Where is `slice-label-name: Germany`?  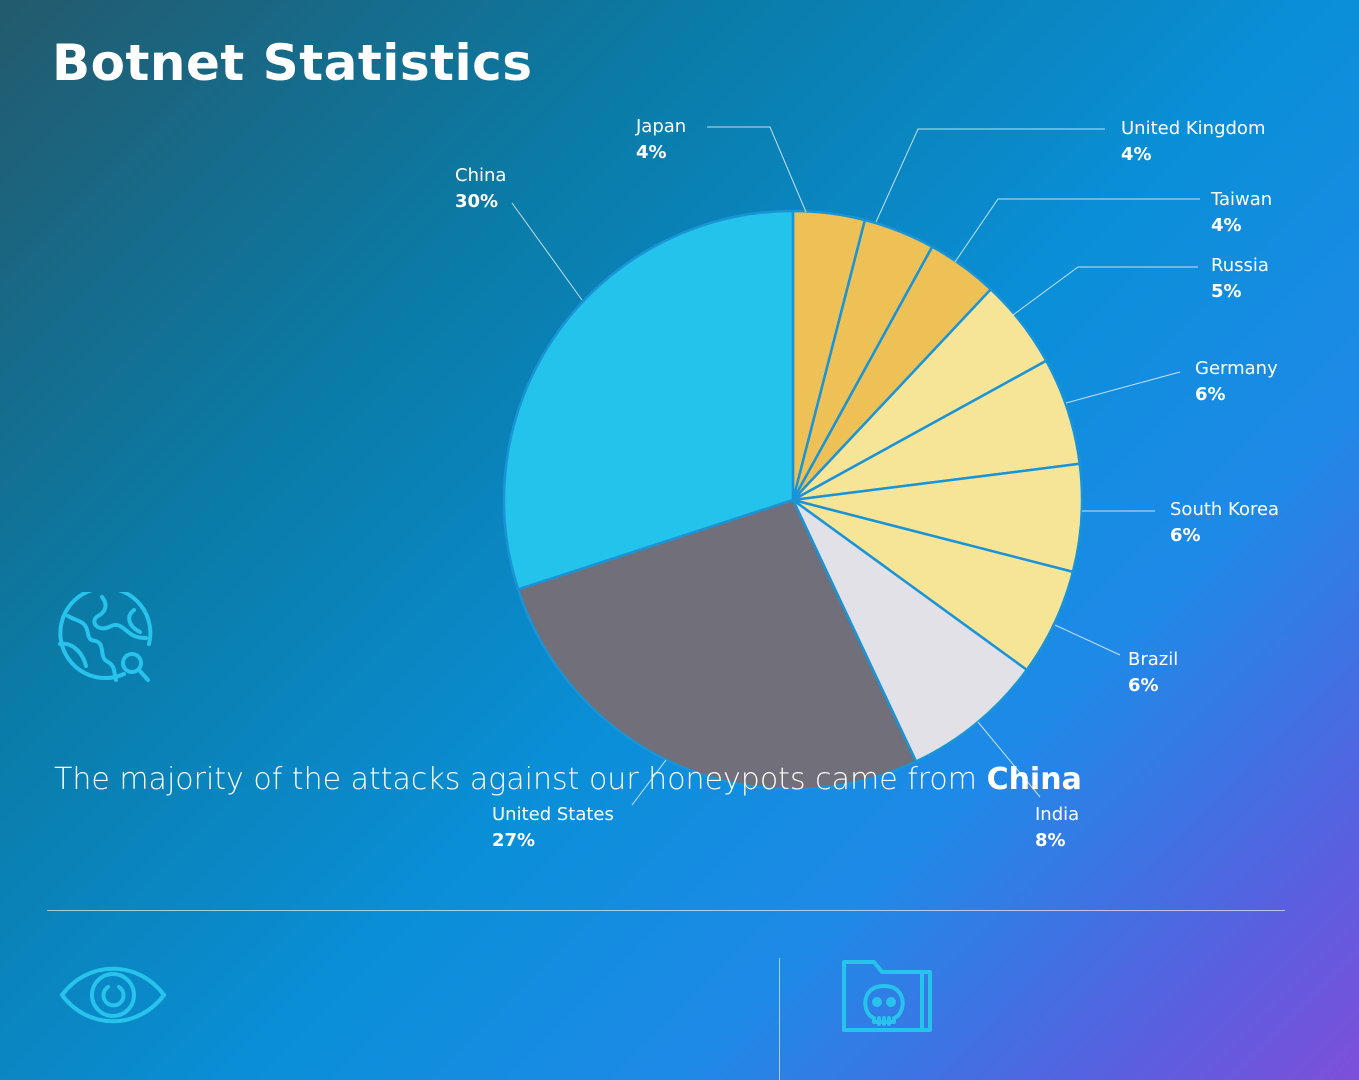
slice-label-name: Germany is located at coordinates (1236, 368).